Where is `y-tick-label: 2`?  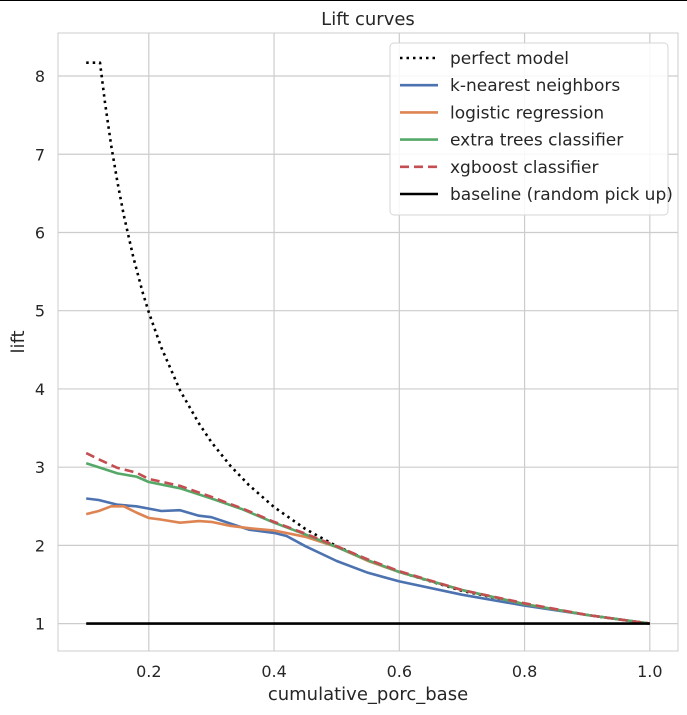
y-tick-label: 2 is located at coordinates (40, 545).